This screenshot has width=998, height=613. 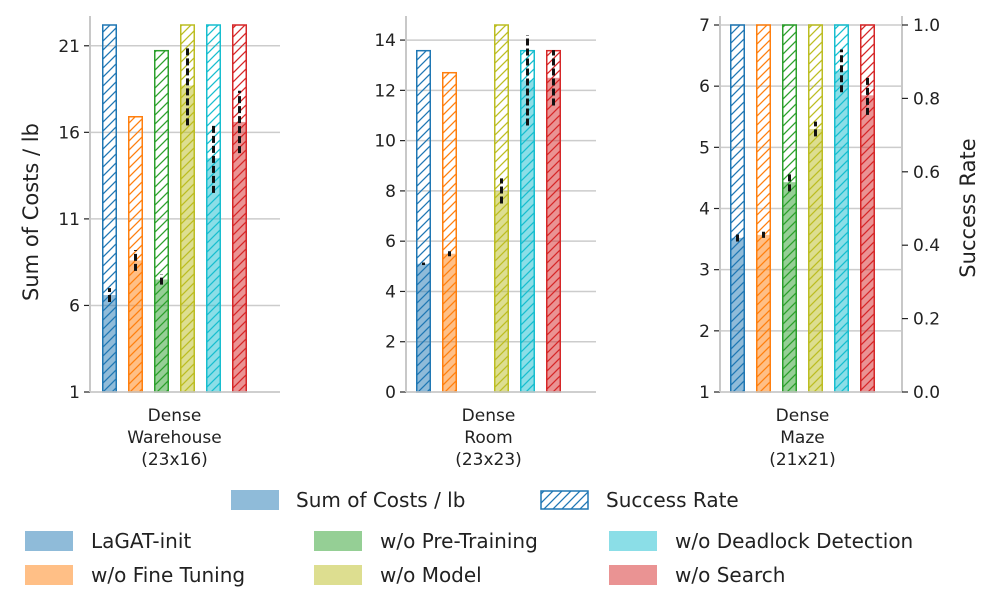 I want to click on legend-swatch-w-o-model, so click(x=338, y=575).